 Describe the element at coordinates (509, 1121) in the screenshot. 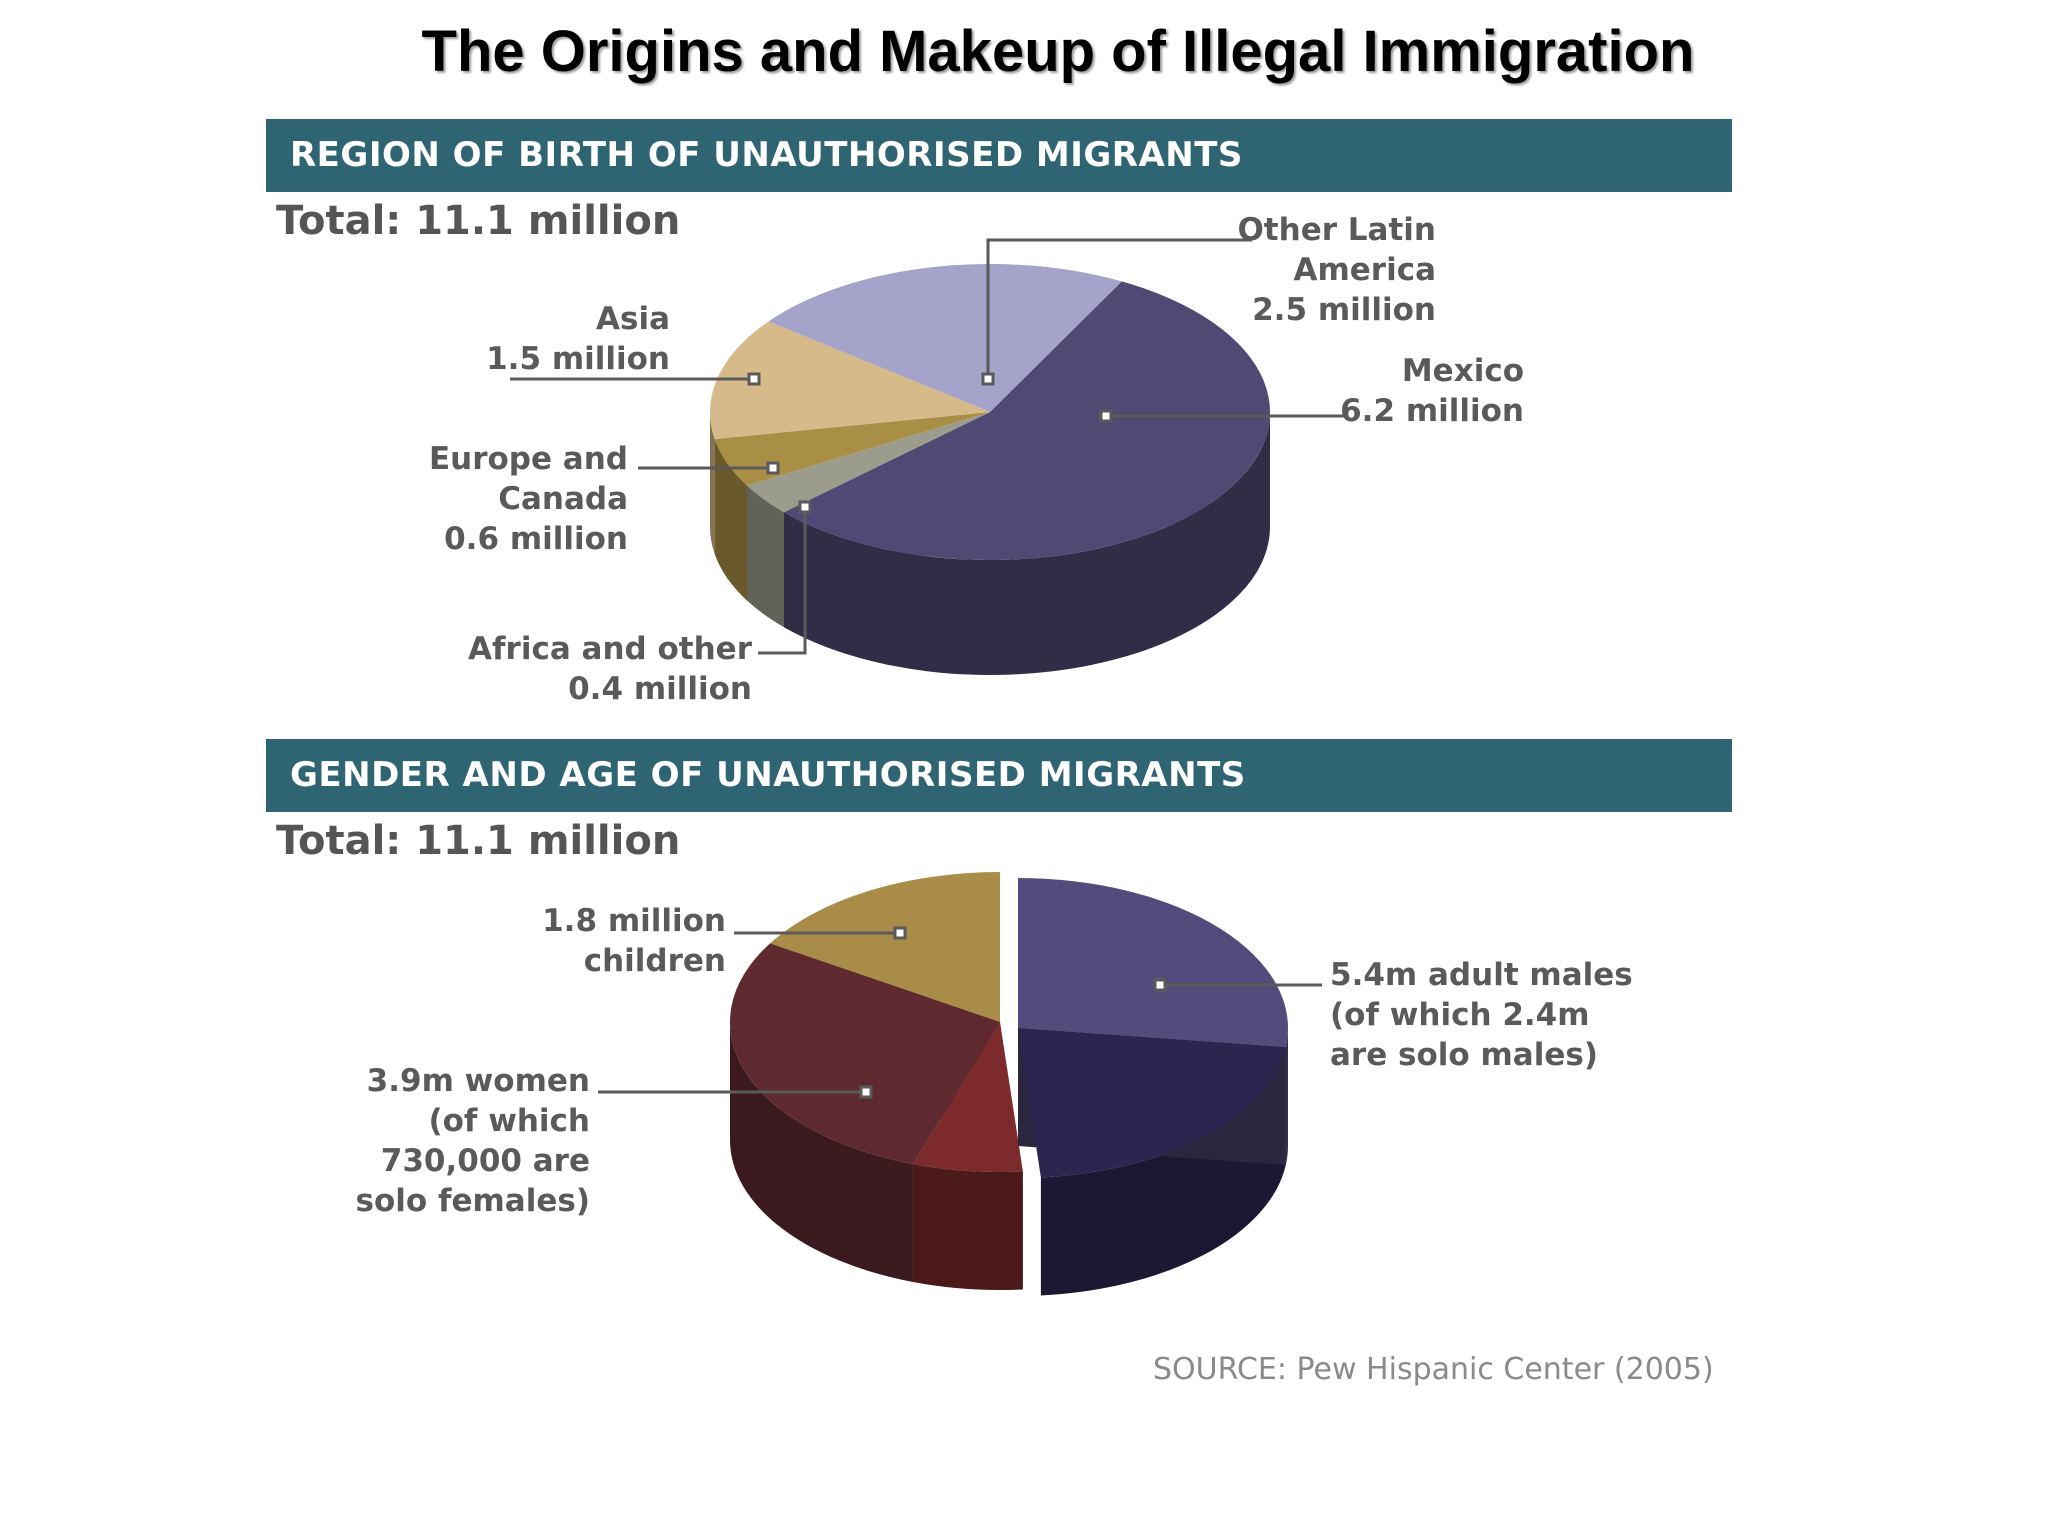

I see `pie2-women-label-line: (of which` at that location.